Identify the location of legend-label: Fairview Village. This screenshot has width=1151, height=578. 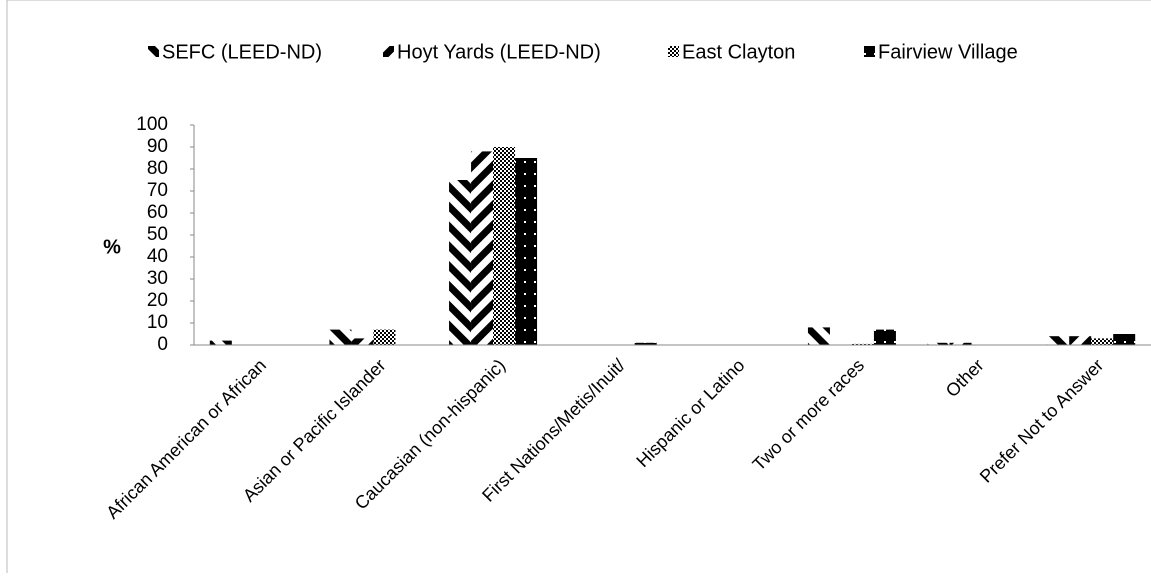
(948, 52).